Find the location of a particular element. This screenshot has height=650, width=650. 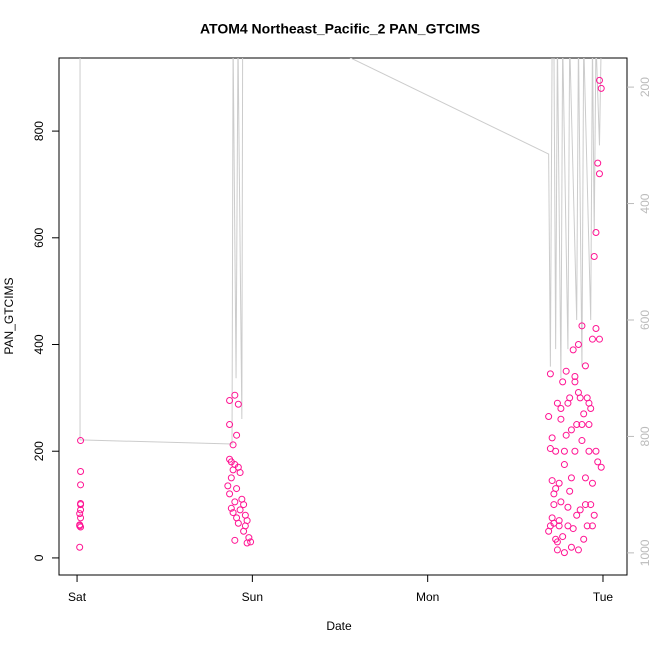

y2-tick-label: 200 is located at coordinates (644, 87).